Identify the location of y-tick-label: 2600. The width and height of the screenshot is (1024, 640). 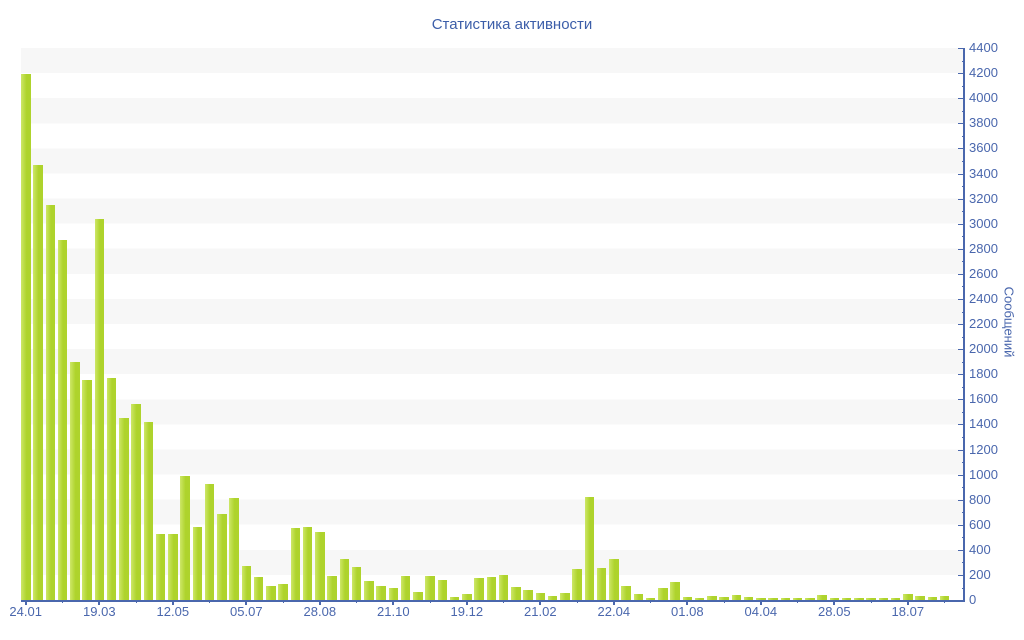
(983, 273).